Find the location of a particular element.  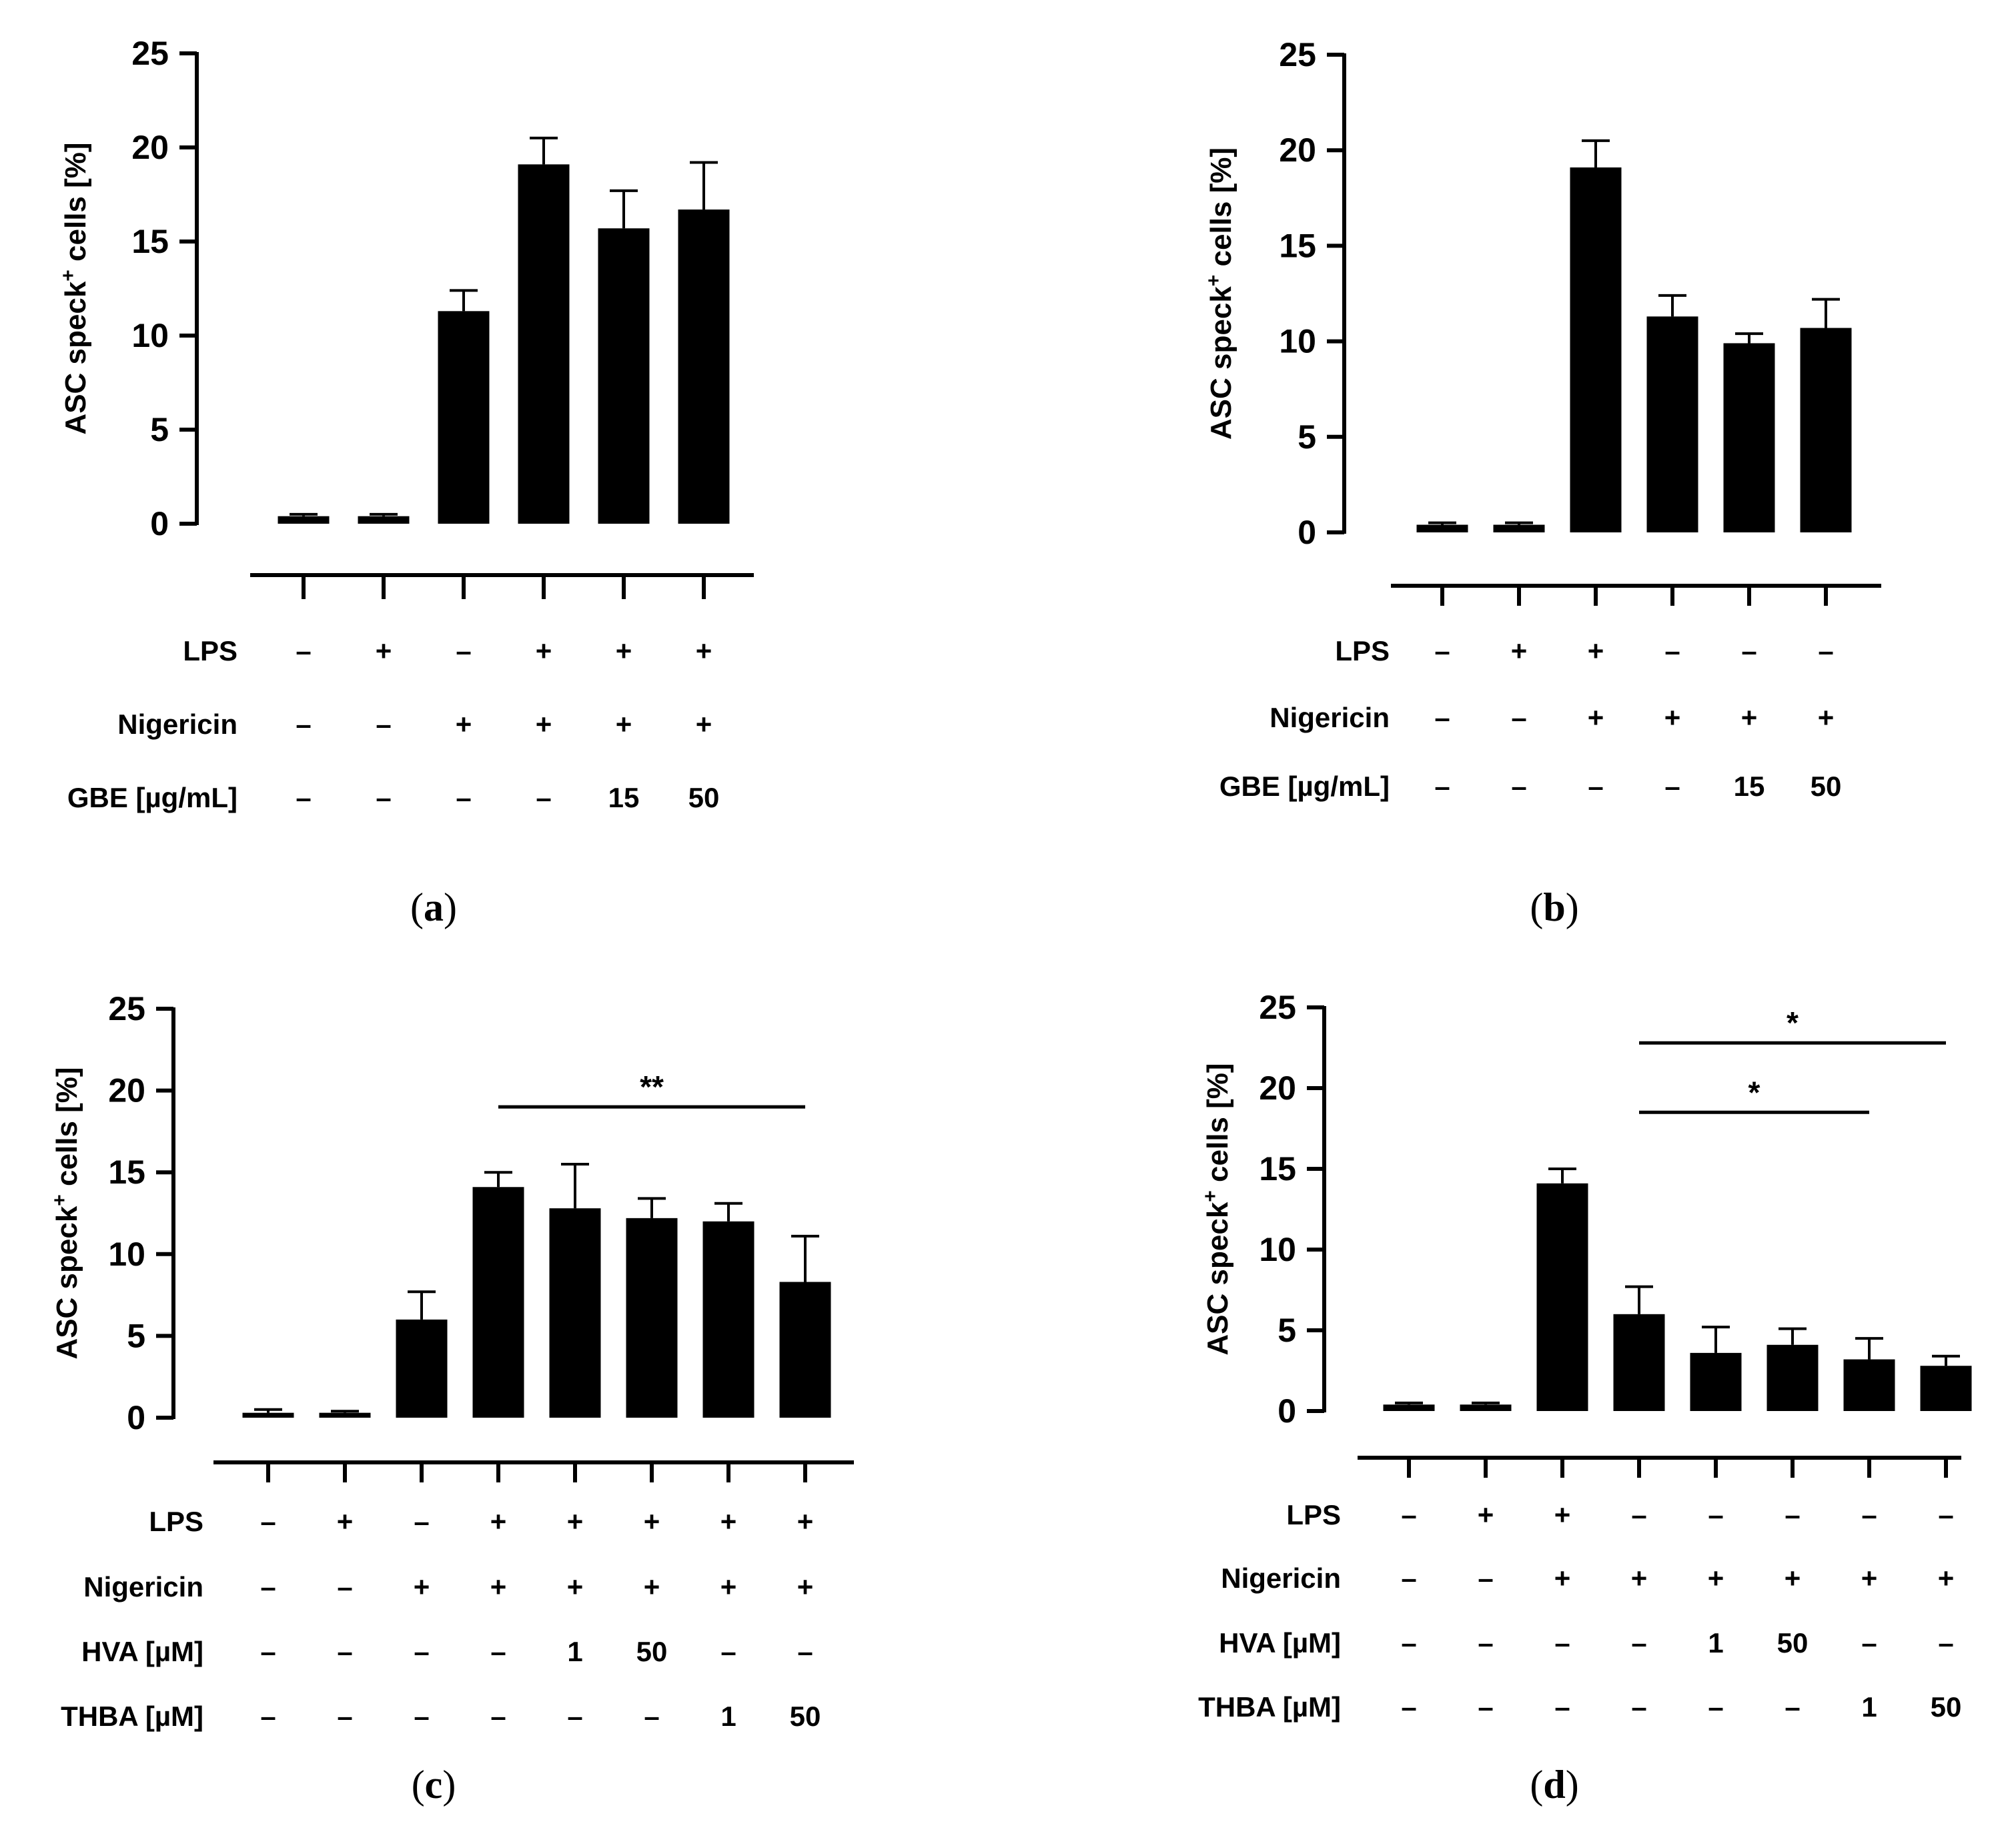

condition-value: 15 is located at coordinates (1749, 786).